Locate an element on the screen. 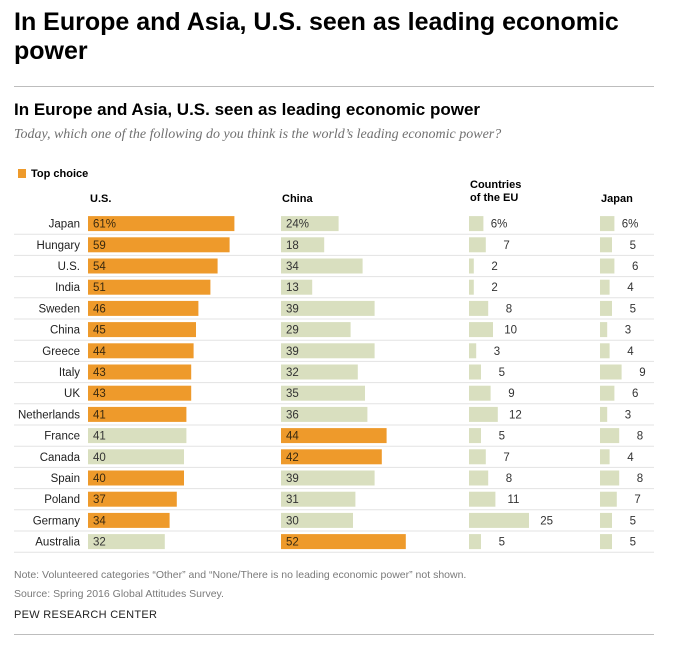  column-header-japan: Japan is located at coordinates (617, 199).